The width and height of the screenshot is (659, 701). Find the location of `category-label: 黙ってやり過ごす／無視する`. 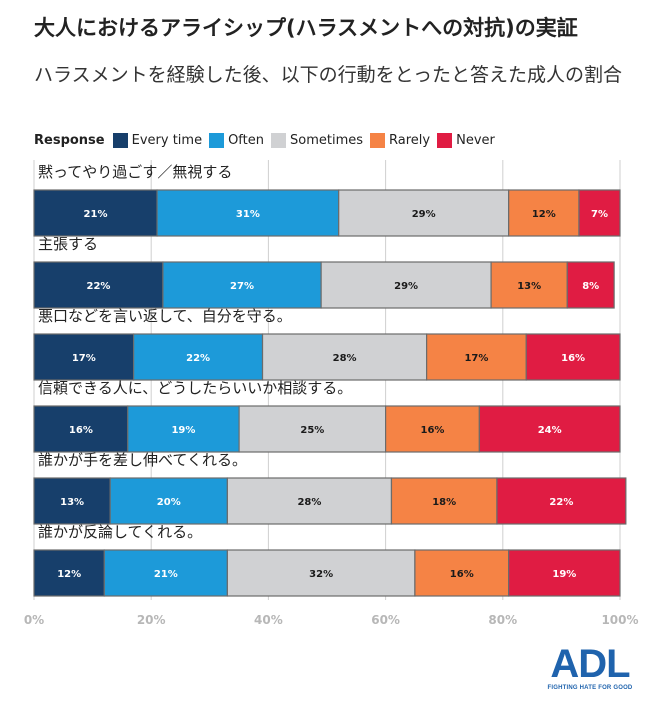

category-label: 黙ってやり過ごす／無視する is located at coordinates (135, 172).